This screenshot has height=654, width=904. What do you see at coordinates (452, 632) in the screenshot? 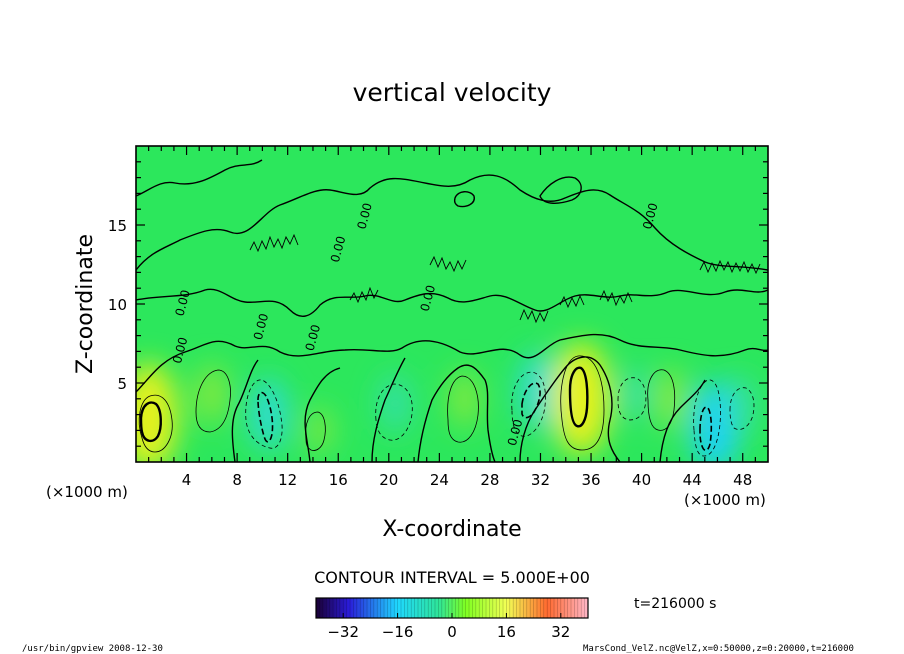
I see `colorbar-tick-label: 0` at bounding box center [452, 632].